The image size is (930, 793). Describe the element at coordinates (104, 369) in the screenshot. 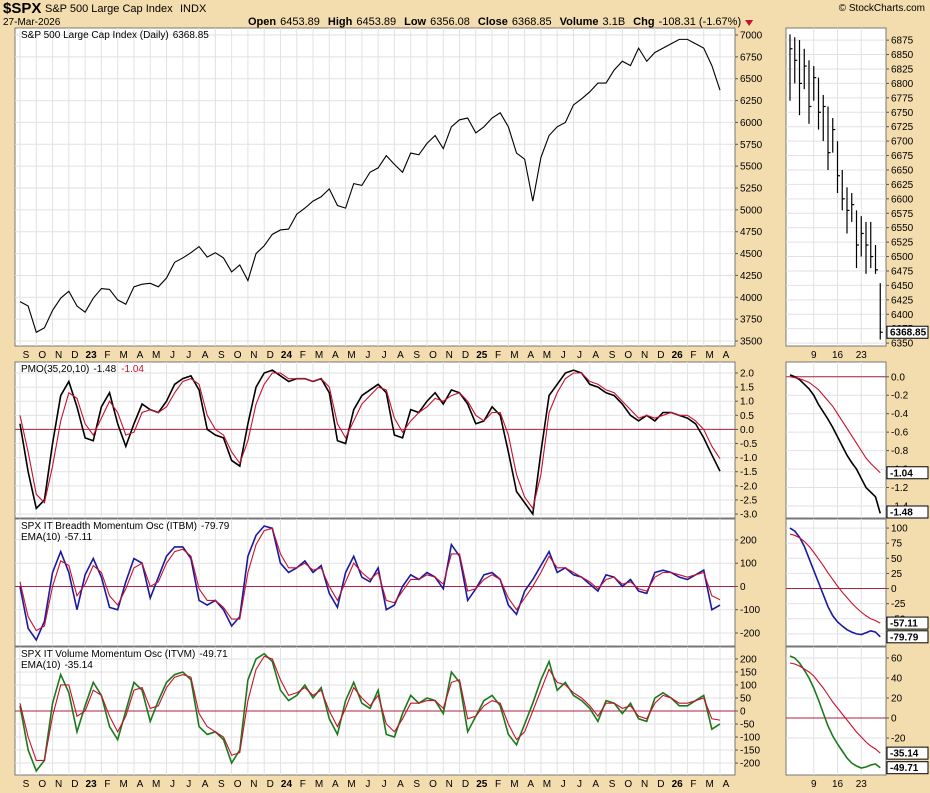

I see `legend-value: -1.48` at that location.